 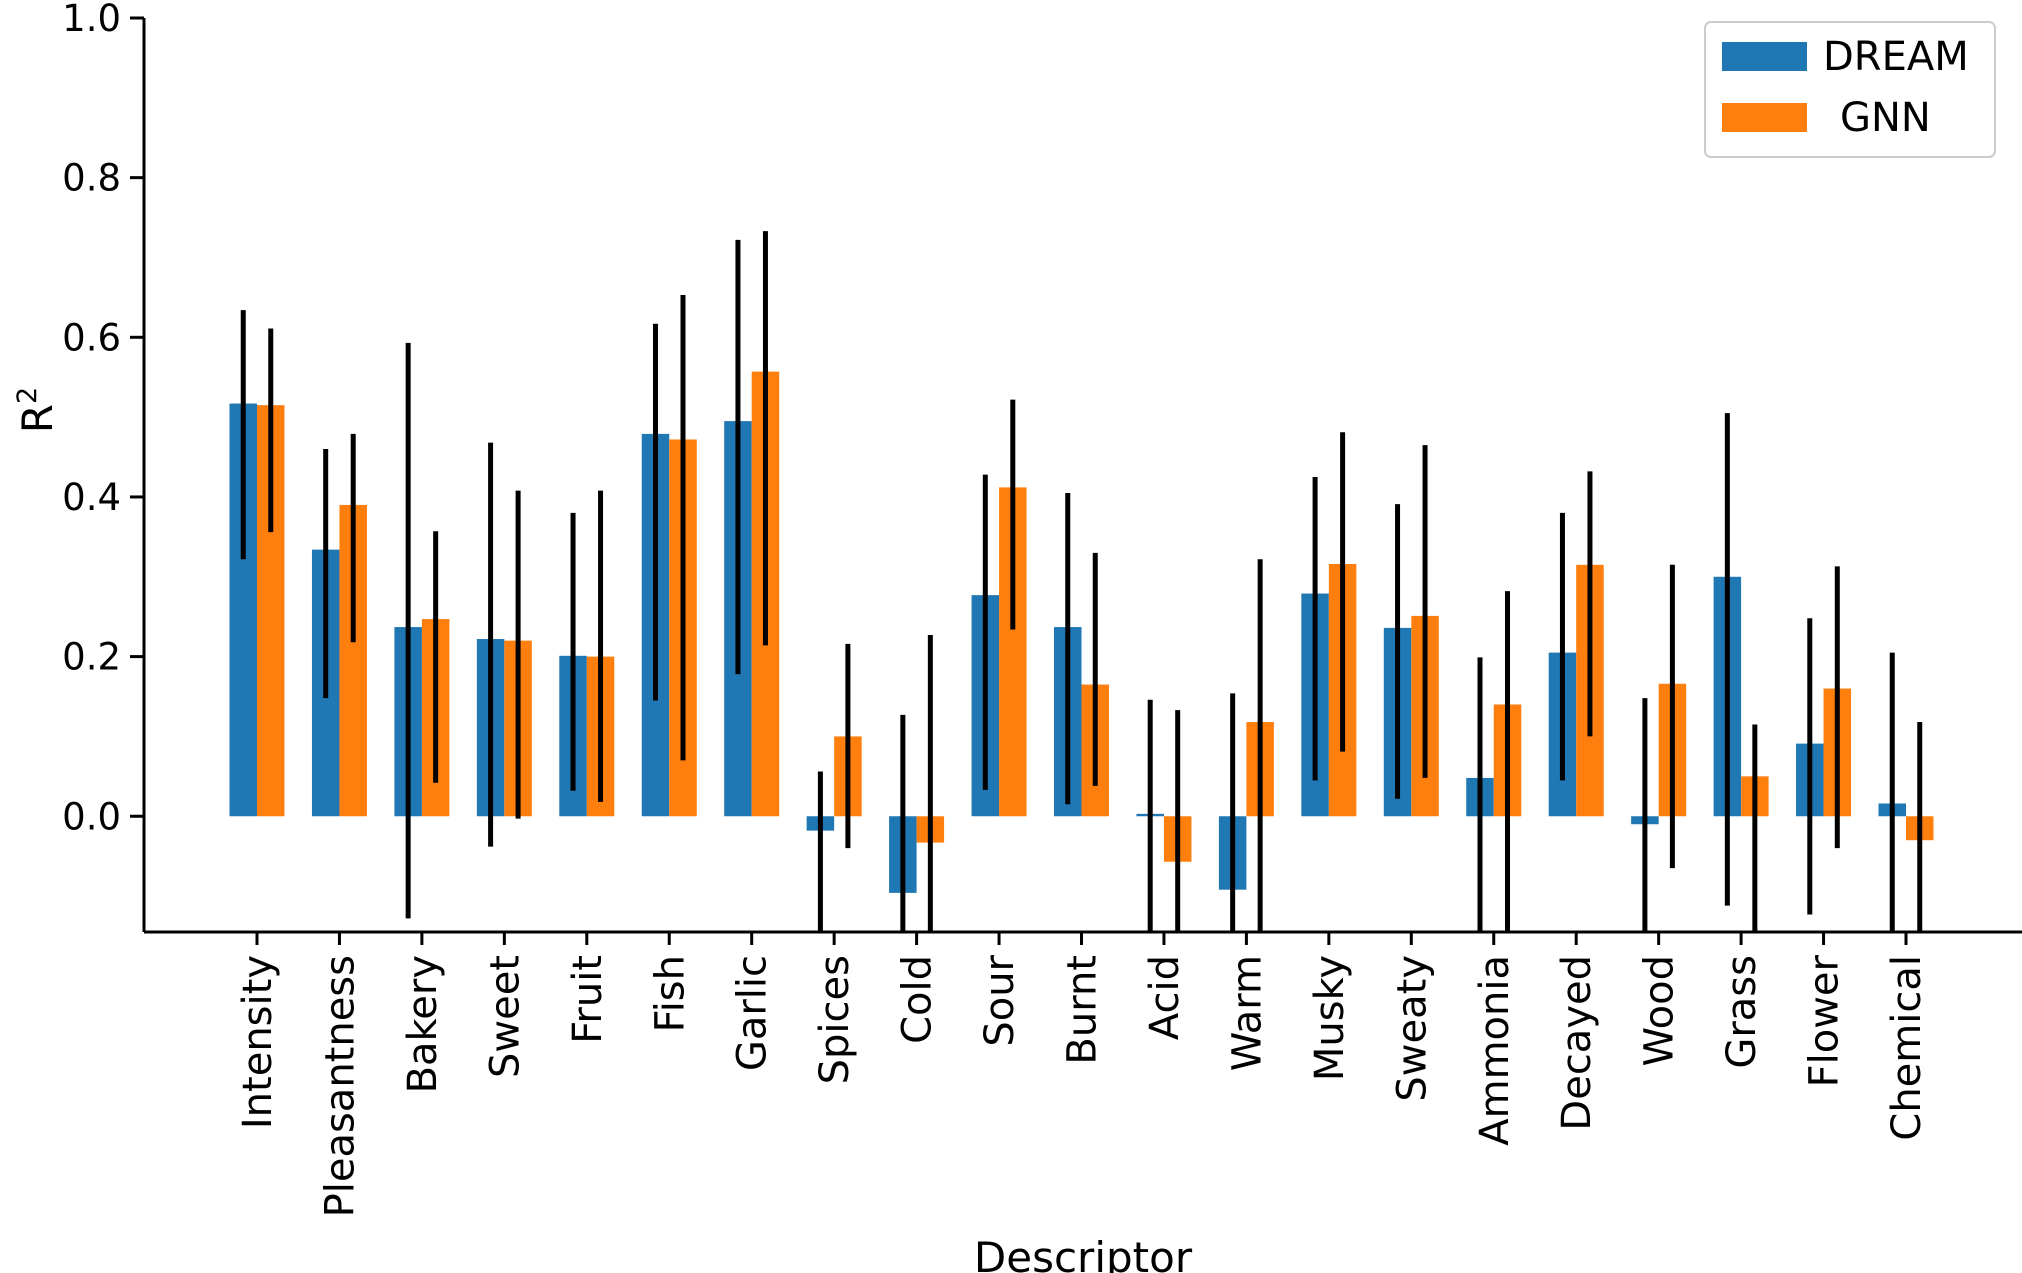 What do you see at coordinates (1330, 1018) in the screenshot?
I see `x-tick-label-musky: Musky` at bounding box center [1330, 1018].